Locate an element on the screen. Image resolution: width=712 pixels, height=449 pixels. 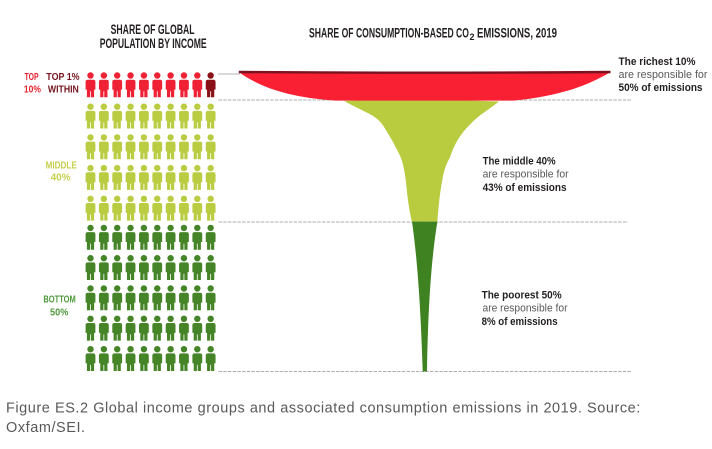
svg-text: EMISSIONS, 2019 is located at coordinates (517, 32).